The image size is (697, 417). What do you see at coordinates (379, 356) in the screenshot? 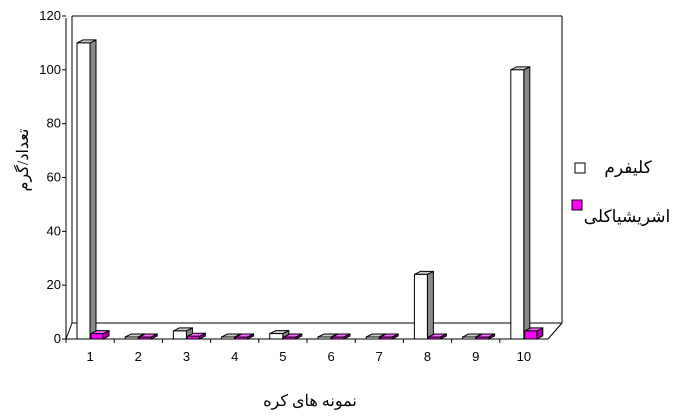
I see `x-tick-label: 7` at bounding box center [379, 356].